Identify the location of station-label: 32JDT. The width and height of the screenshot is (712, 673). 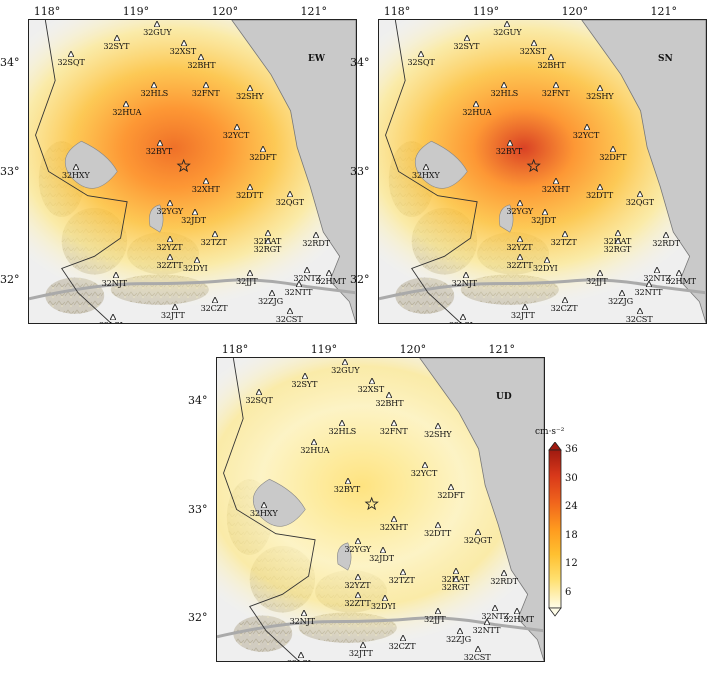
(193, 219).